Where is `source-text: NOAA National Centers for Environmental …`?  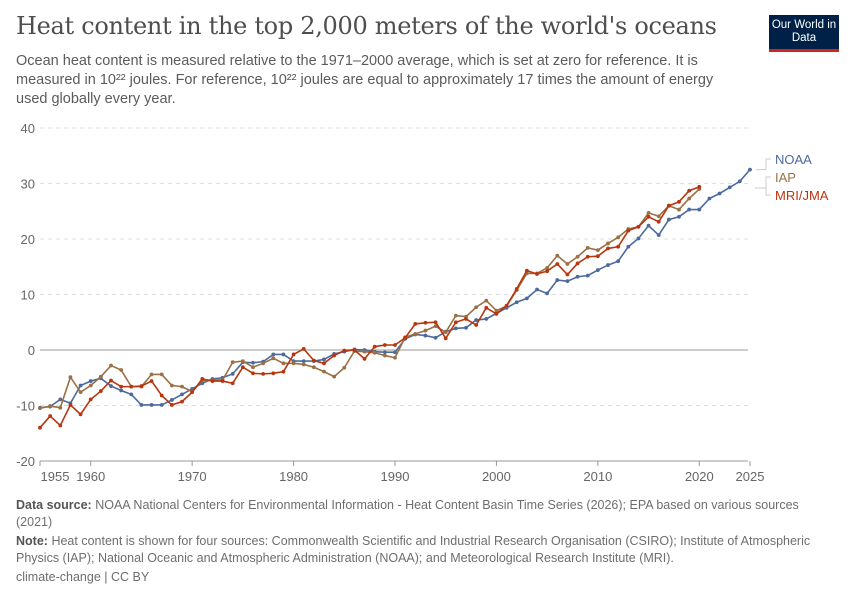 source-text: NOAA National Centers for Environmental … is located at coordinates (407, 513).